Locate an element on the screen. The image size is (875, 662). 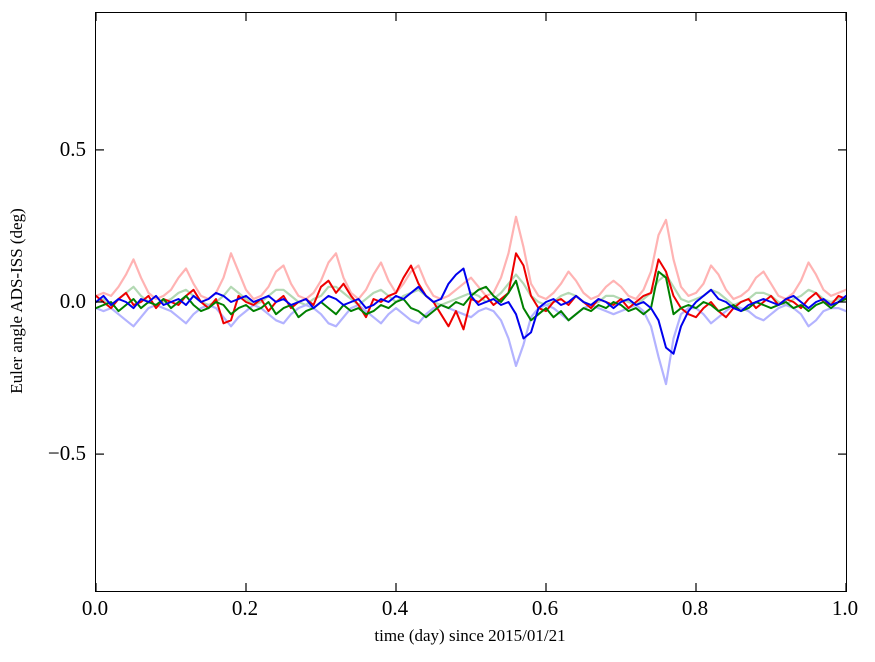
x-tick-label-4: 0.8 is located at coordinates (695, 608).